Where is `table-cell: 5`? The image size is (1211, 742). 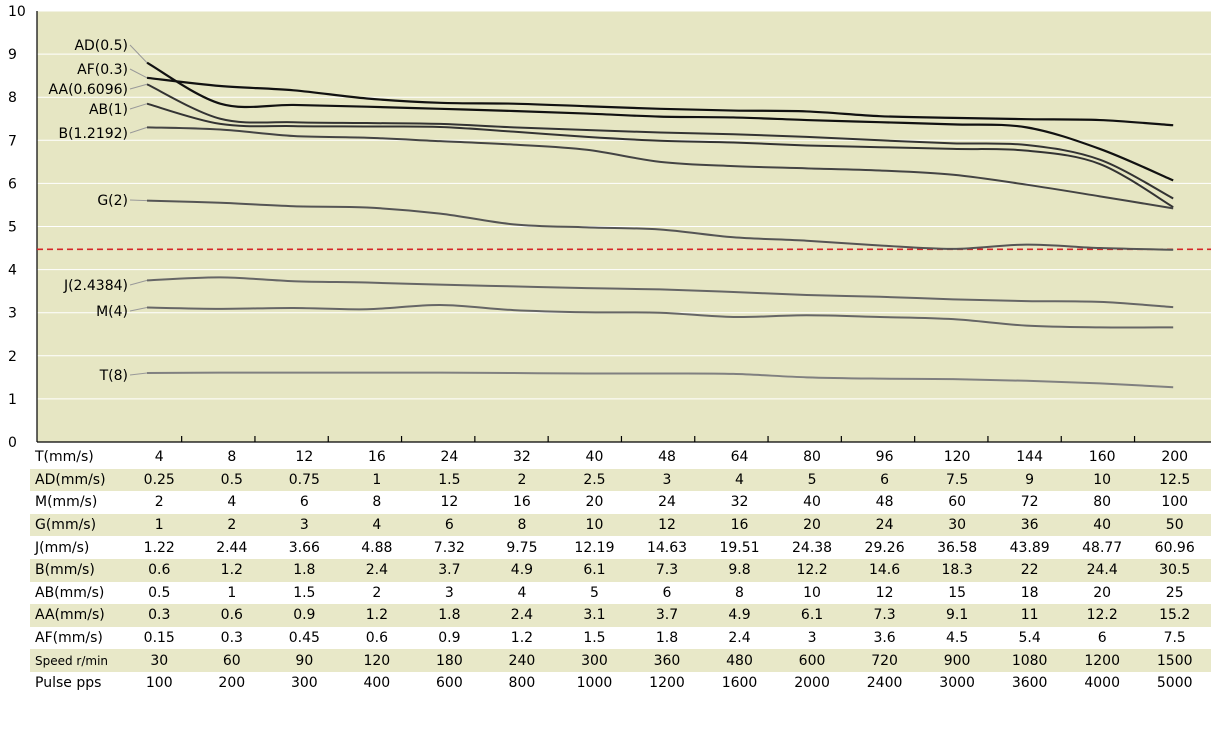 table-cell: 5 is located at coordinates (594, 592).